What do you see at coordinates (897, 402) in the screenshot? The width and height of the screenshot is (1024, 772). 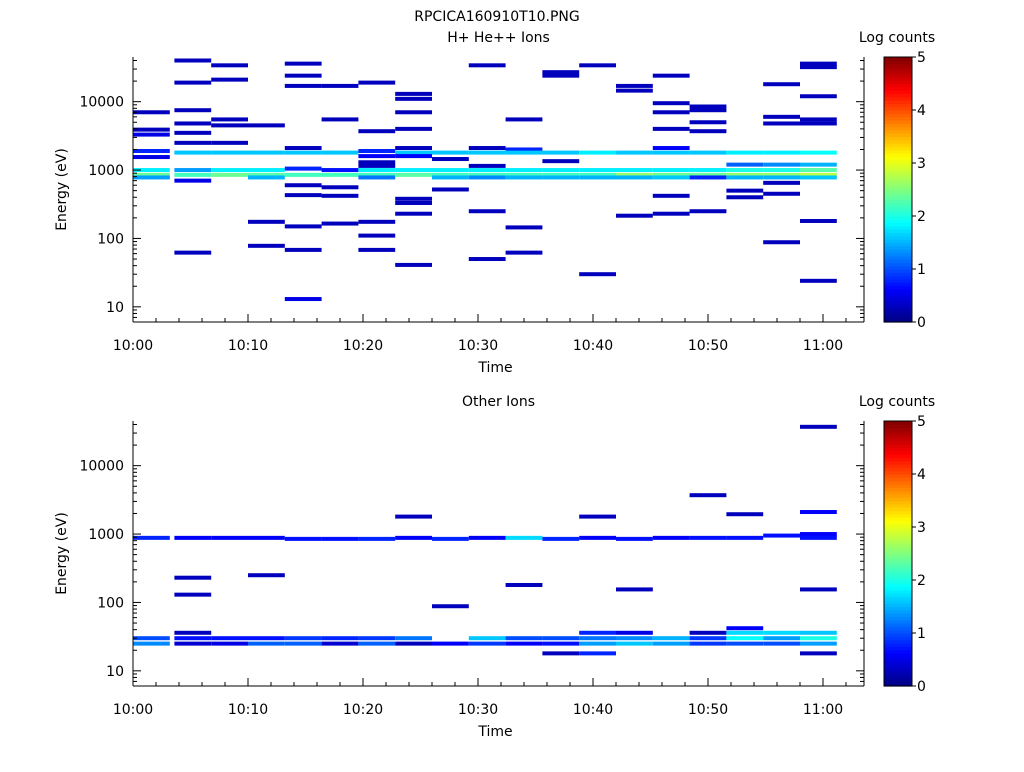 I see `colorbar-label: Log counts` at bounding box center [897, 402].